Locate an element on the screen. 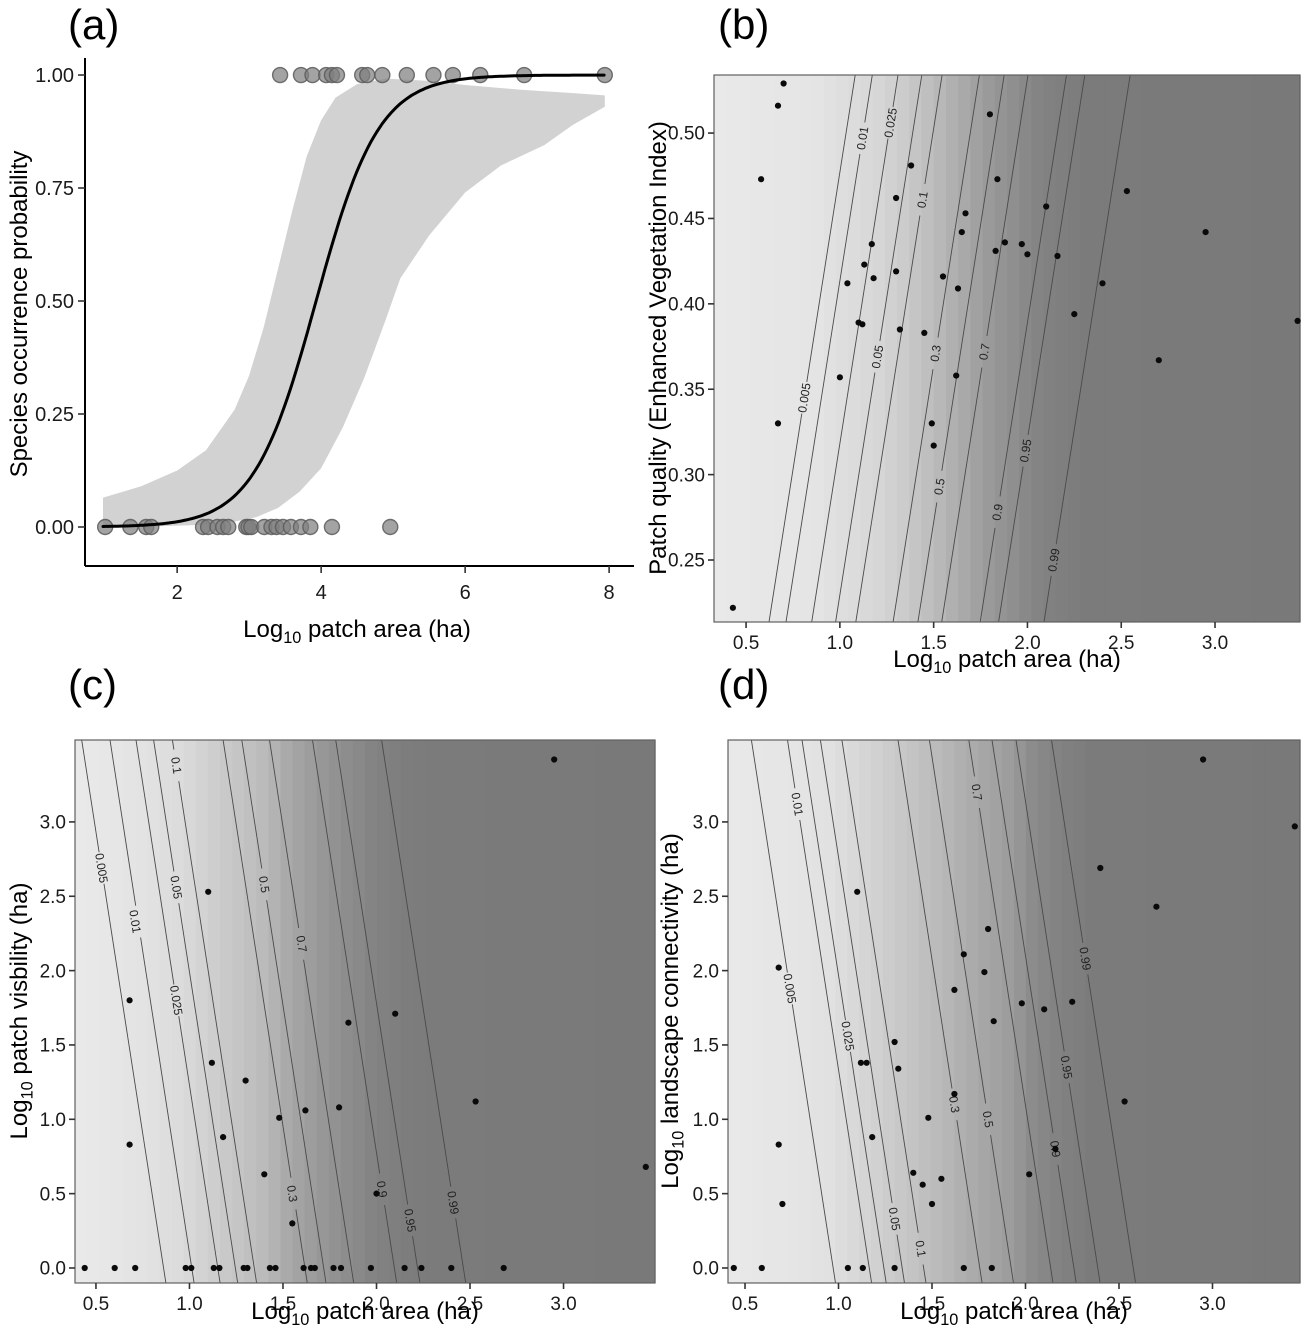 This screenshot has width=1305, height=1339. panel-d-y-axis-title: Log10 landscape connectivity (ha) is located at coordinates (673, 1011).